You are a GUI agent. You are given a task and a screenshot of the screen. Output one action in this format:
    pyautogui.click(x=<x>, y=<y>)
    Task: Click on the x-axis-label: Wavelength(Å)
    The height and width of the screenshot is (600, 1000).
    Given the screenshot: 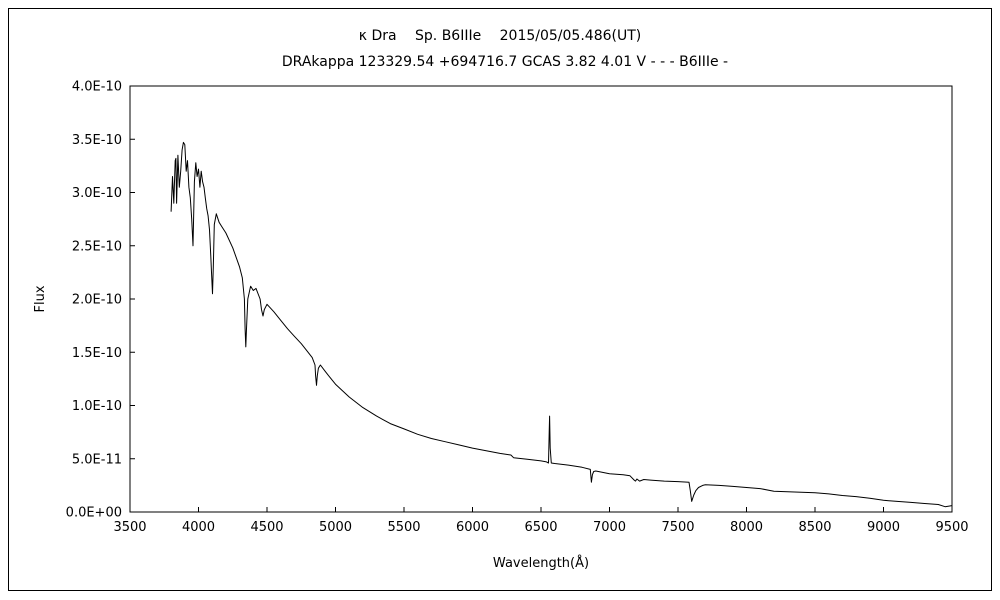 What is the action you would take?
    pyautogui.click(x=541, y=563)
    